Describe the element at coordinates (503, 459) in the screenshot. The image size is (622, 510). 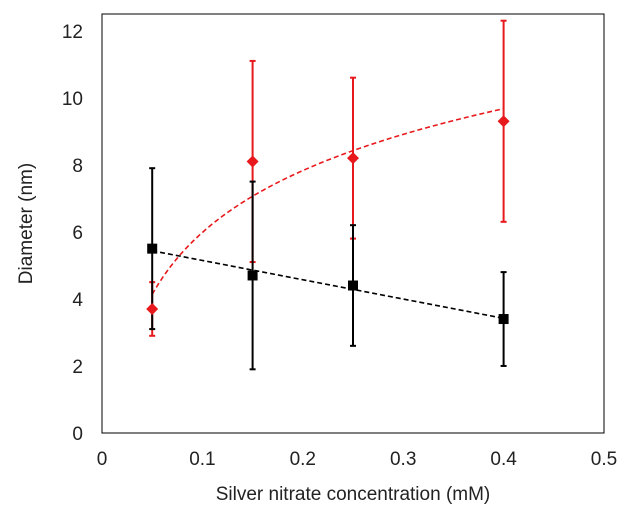
I see `x-tick-label: 0.4` at that location.